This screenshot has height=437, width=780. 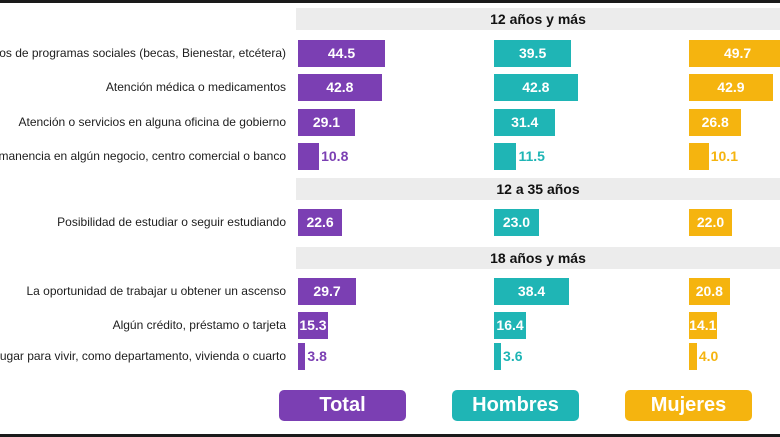 I want to click on section-title: 12 a 35 años, so click(x=538, y=189).